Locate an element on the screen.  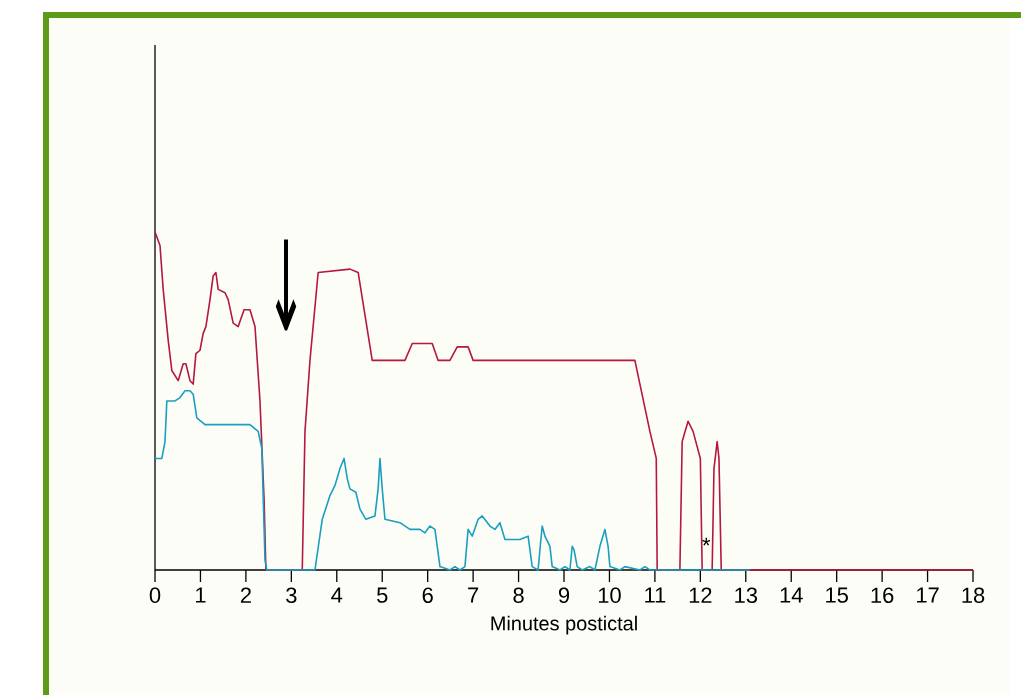
x-tick-label: 15 is located at coordinates (837, 595).